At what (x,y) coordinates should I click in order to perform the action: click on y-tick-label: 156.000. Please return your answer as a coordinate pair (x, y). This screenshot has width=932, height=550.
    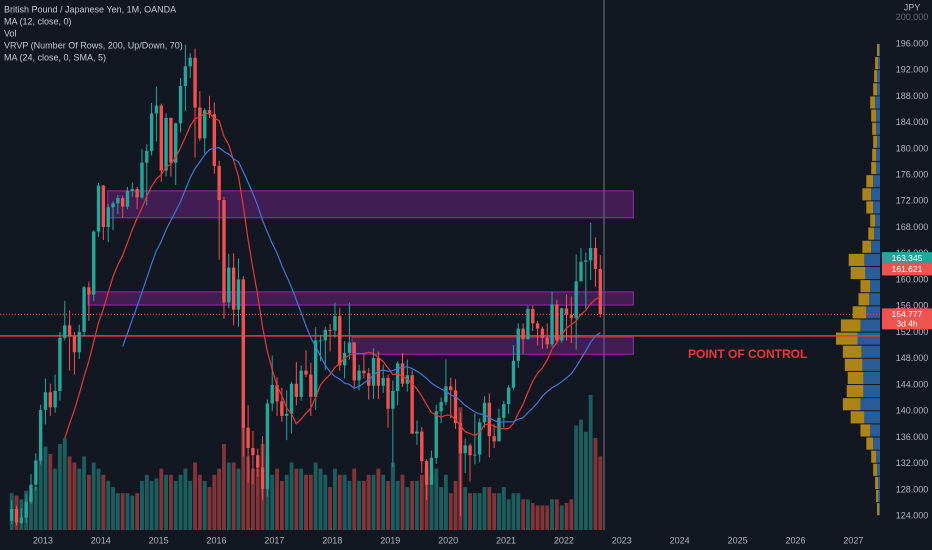
    Looking at the image, I should click on (912, 306).